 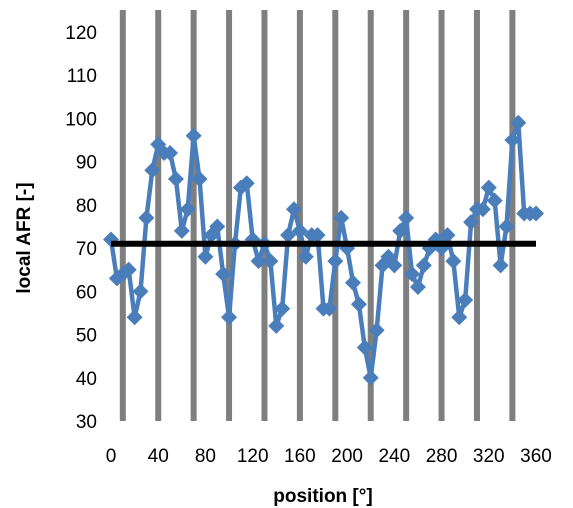 I want to click on x-tick-label-6: 240, so click(x=394, y=456).